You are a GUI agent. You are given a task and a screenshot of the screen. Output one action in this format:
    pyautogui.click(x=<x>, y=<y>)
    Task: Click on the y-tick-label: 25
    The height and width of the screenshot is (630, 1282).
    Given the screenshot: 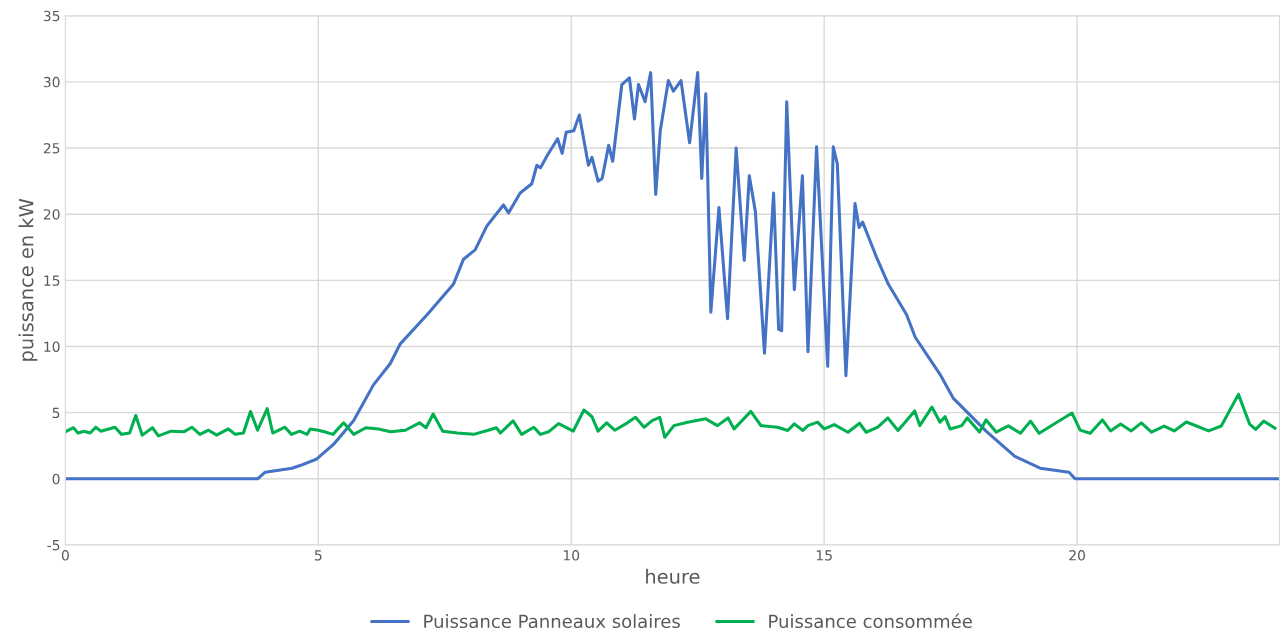 What is the action you would take?
    pyautogui.click(x=51, y=148)
    